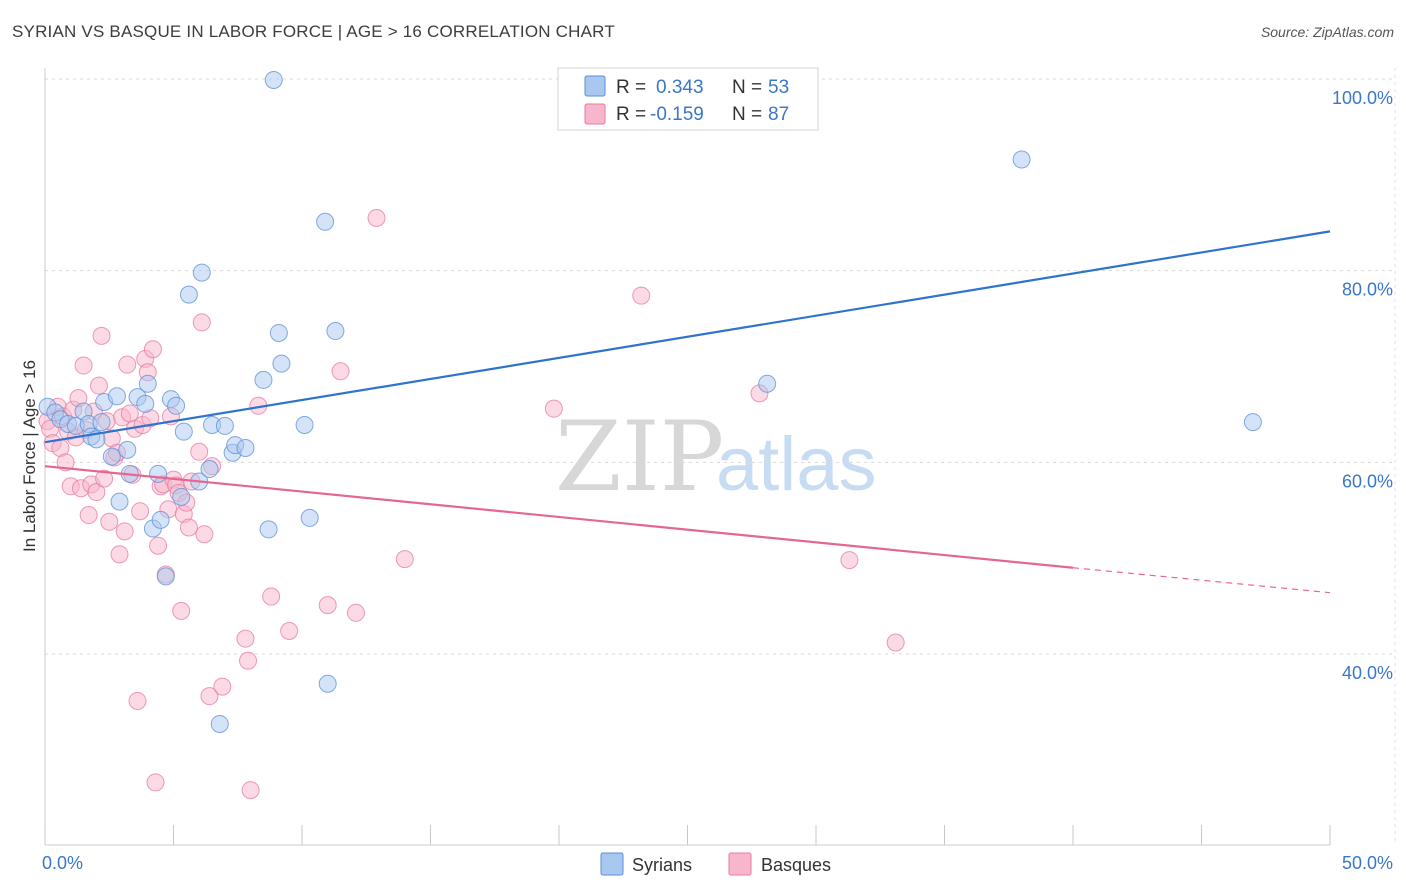 Image resolution: width=1406 pixels, height=892 pixels. What do you see at coordinates (796, 464) in the screenshot?
I see `watermark-atlas: atlas` at bounding box center [796, 464].